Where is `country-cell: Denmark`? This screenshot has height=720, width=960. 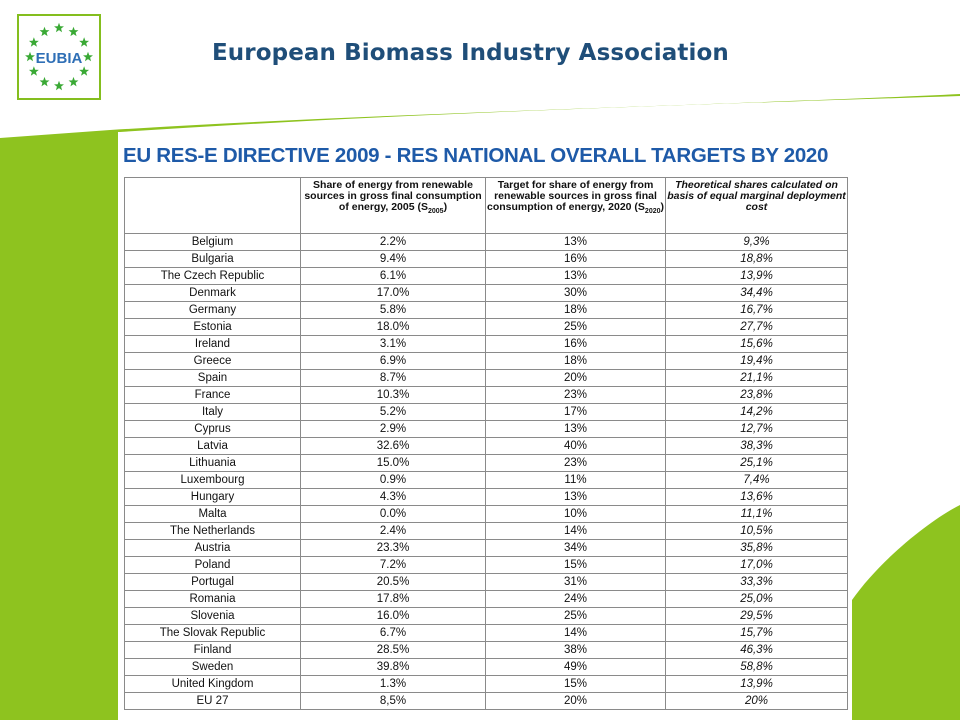
country-cell: Denmark is located at coordinates (212, 293).